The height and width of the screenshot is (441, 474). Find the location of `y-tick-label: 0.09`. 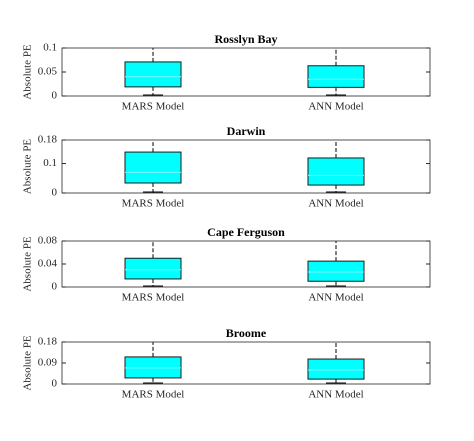

y-tick-label: 0.09 is located at coordinates (48, 363).